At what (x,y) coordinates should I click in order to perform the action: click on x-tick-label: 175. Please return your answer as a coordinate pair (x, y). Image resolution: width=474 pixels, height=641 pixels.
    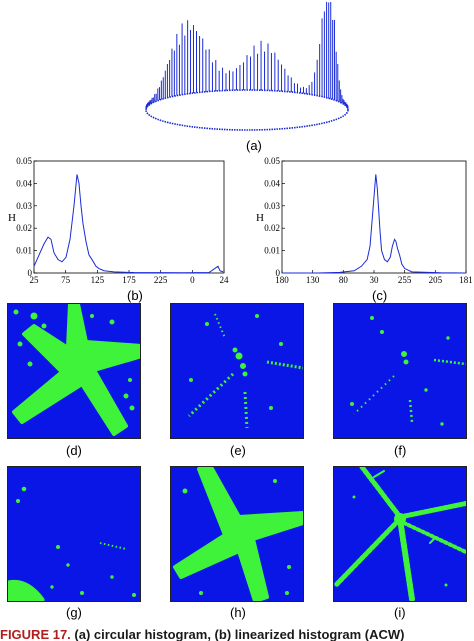
    Looking at the image, I should click on (129, 280).